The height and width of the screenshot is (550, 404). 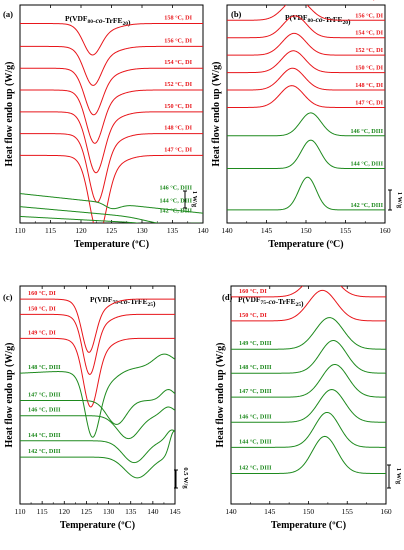 What do you see at coordinates (42, 332) in the screenshot?
I see `curve-label: 149 °C, DI` at bounding box center [42, 332].